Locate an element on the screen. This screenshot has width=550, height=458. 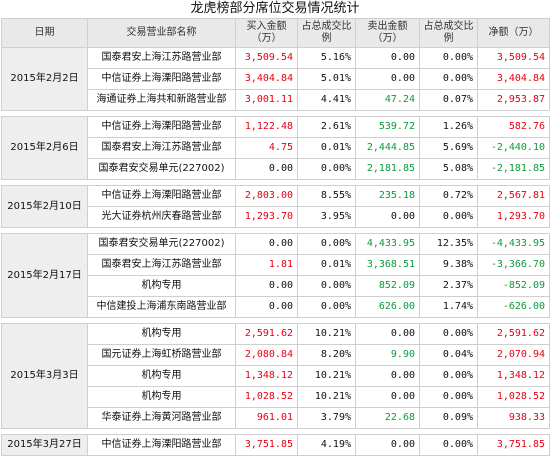
buy-pct-cell: 4.19% is located at coordinates (326, 445).